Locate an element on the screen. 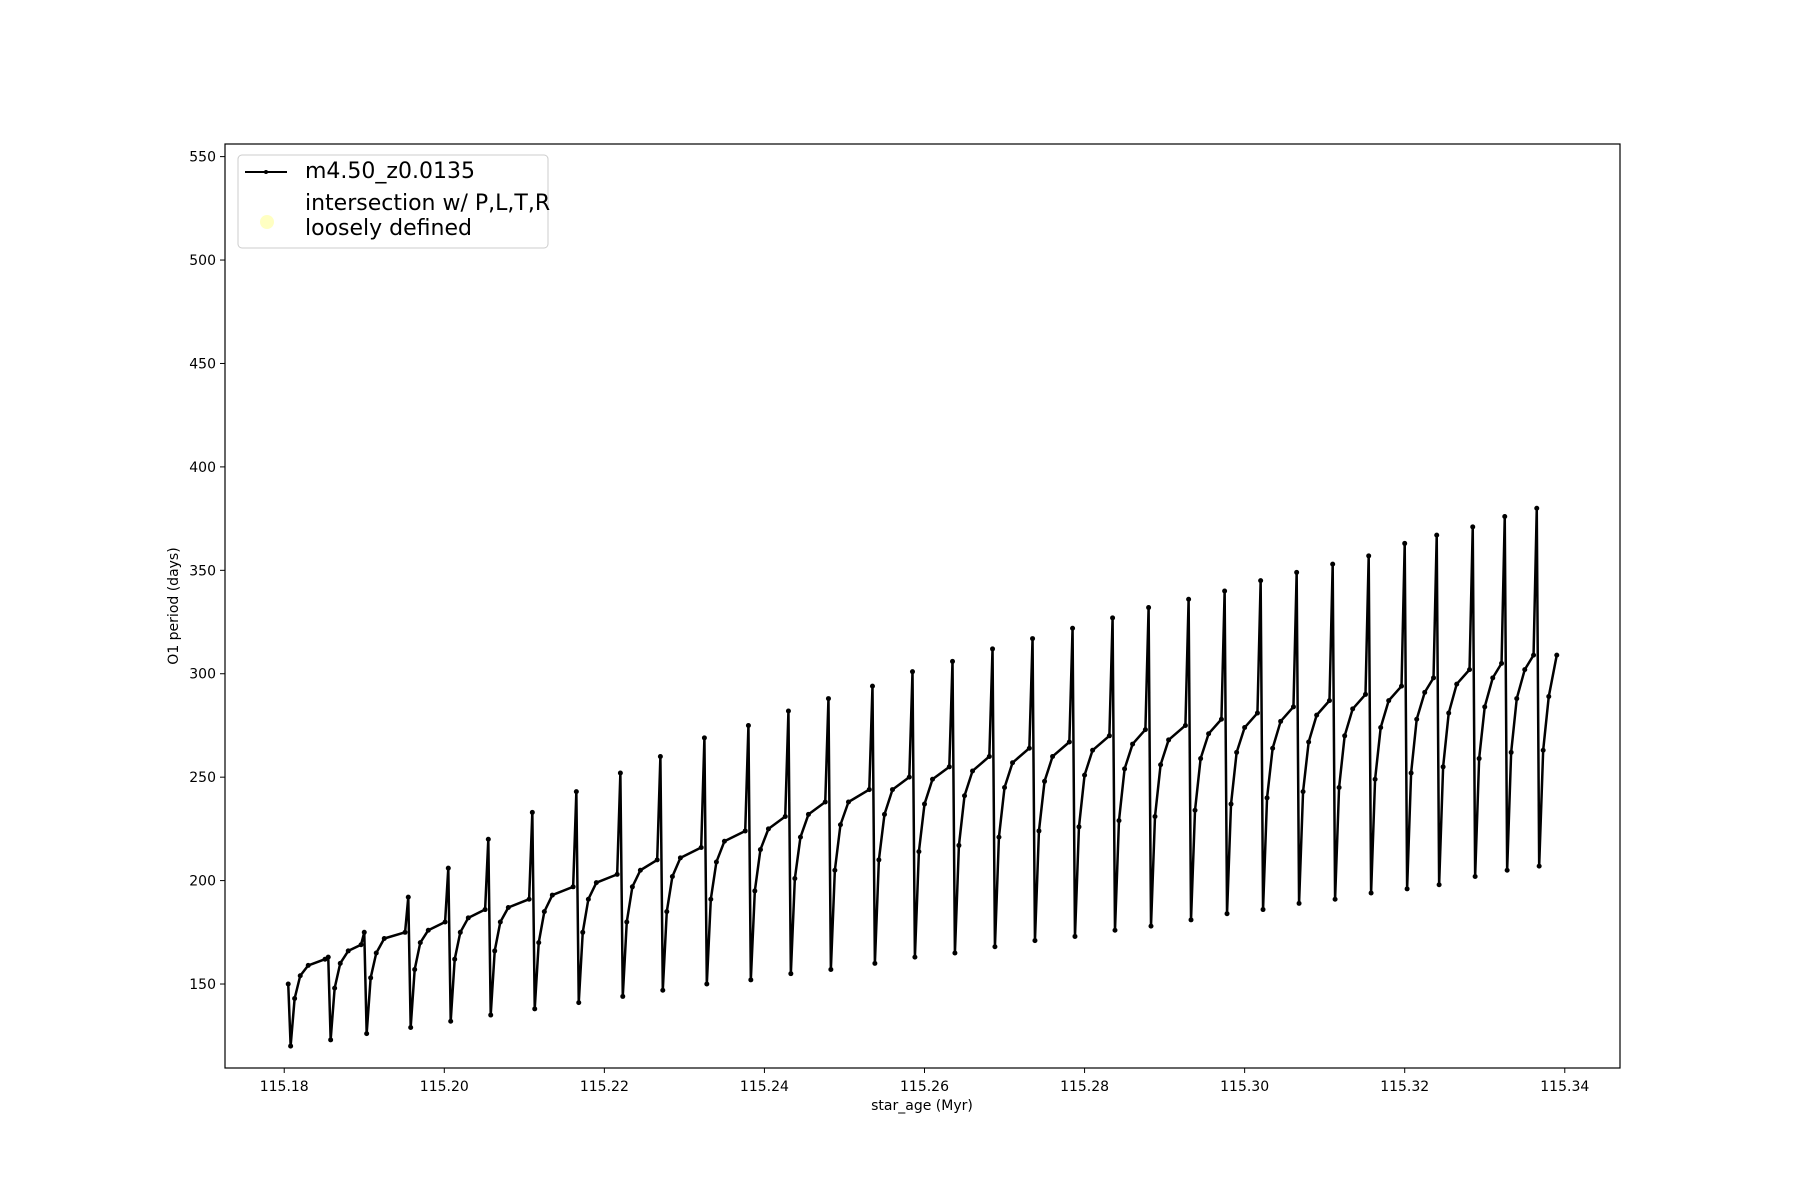  x-tick-label: 115.20 is located at coordinates (444, 1087).